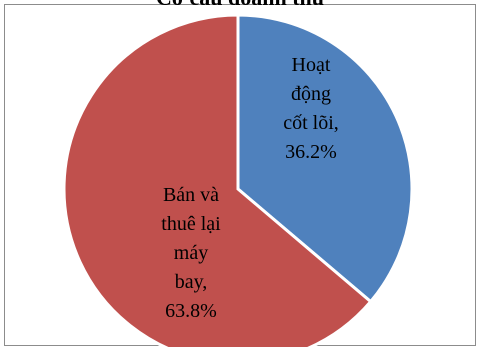 The height and width of the screenshot is (348, 480). I want to click on slice-label-2: Bán và thuê lại máy bay, 63.8%, so click(191, 253).